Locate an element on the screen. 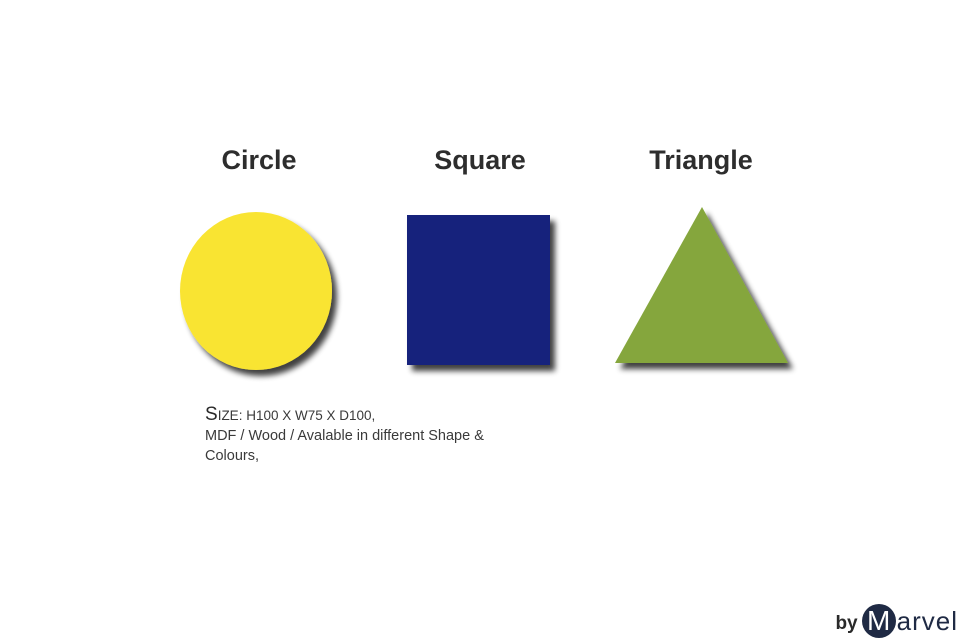  square-shape is located at coordinates (478, 290).